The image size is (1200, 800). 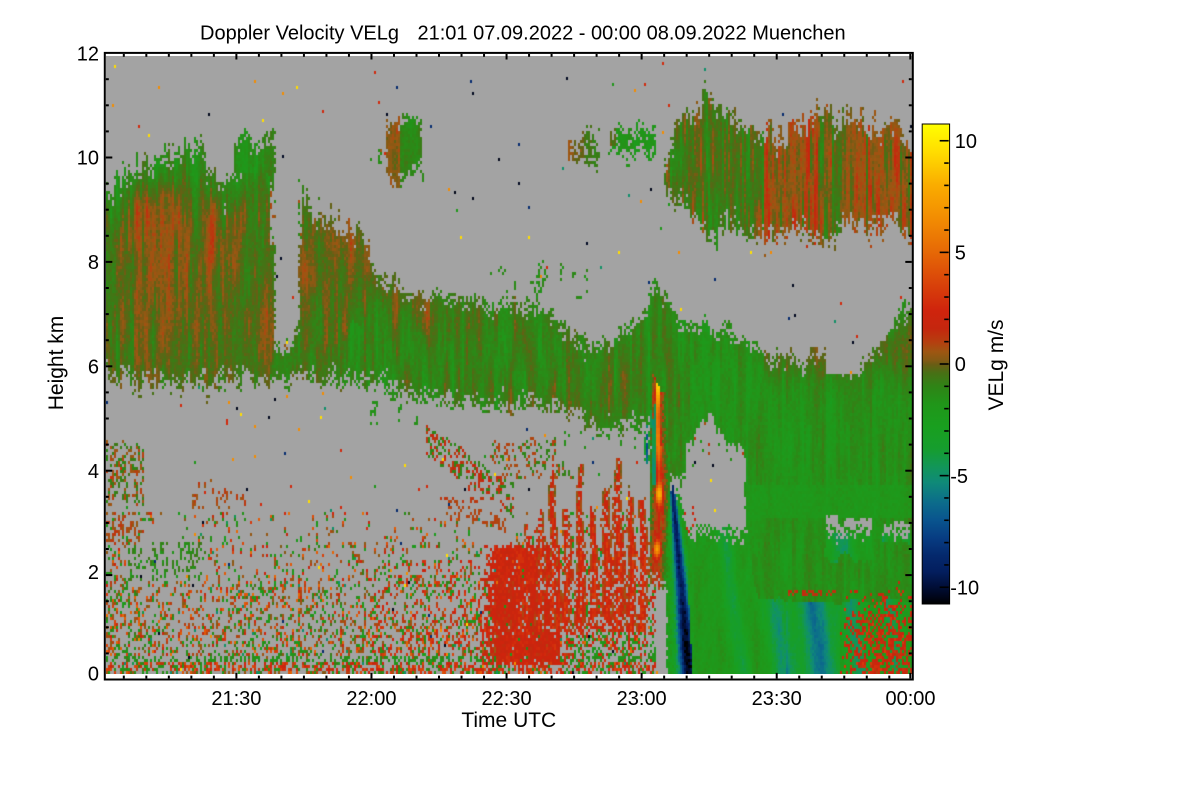 What do you see at coordinates (508, 720) in the screenshot?
I see `svg-text: Time UTC` at bounding box center [508, 720].